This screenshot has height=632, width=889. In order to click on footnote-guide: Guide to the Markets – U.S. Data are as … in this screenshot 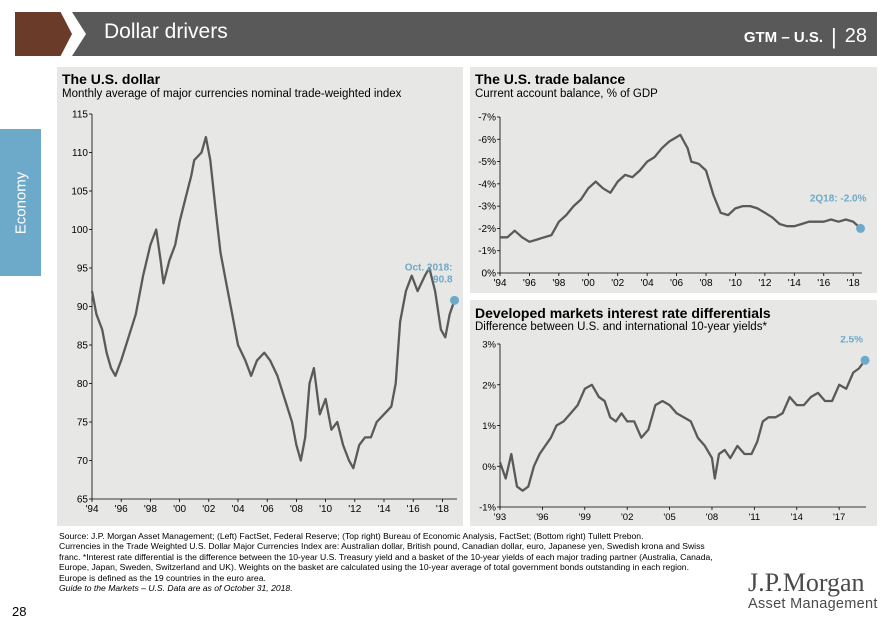, I will do `click(176, 588)`.